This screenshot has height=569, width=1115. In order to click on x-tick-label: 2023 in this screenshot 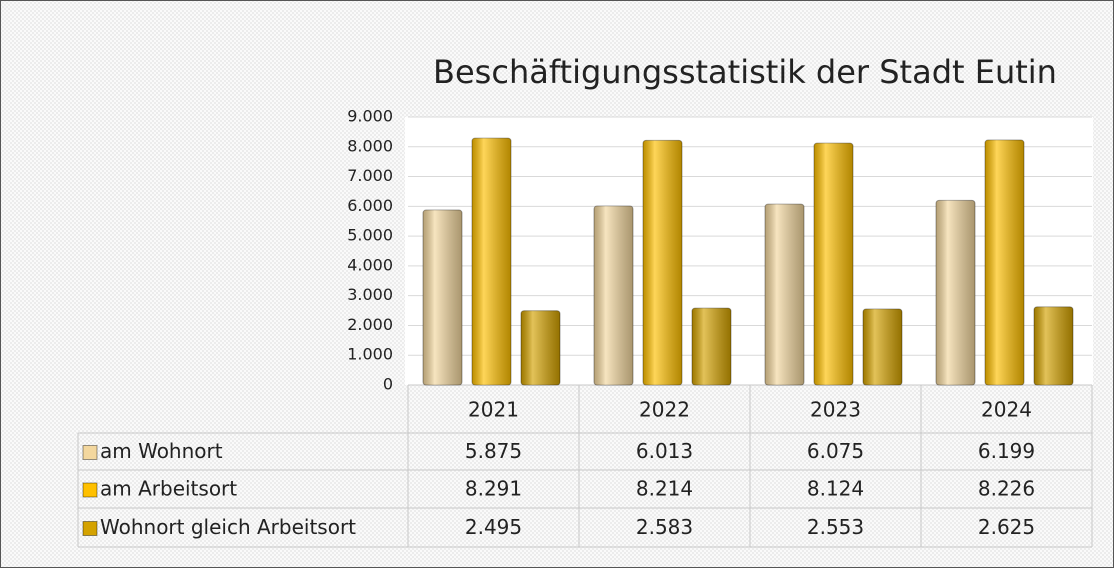, I will do `click(835, 410)`.